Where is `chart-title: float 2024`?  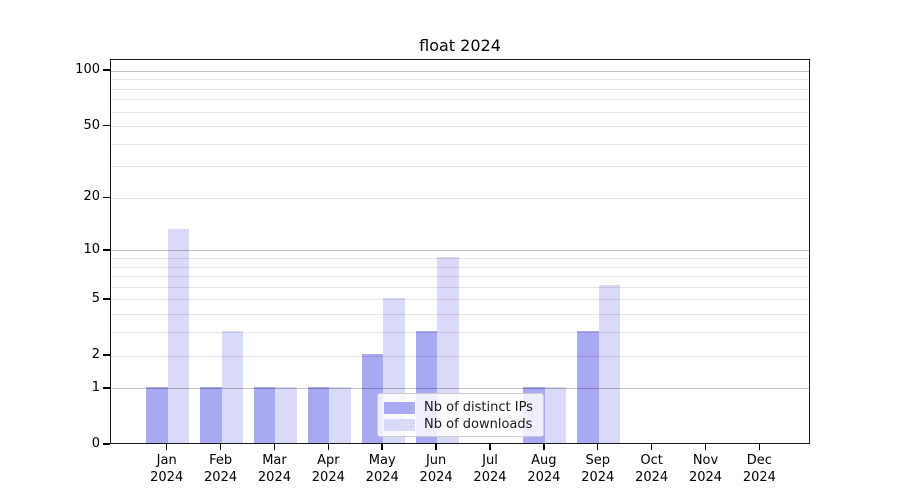
chart-title: float 2024 is located at coordinates (460, 45).